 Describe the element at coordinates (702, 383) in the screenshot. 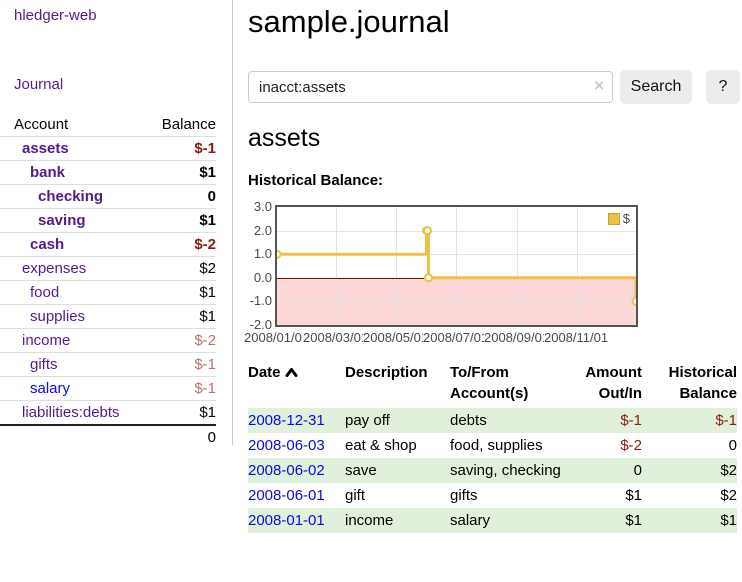

I see `column-header-balance: Historical Balance` at that location.